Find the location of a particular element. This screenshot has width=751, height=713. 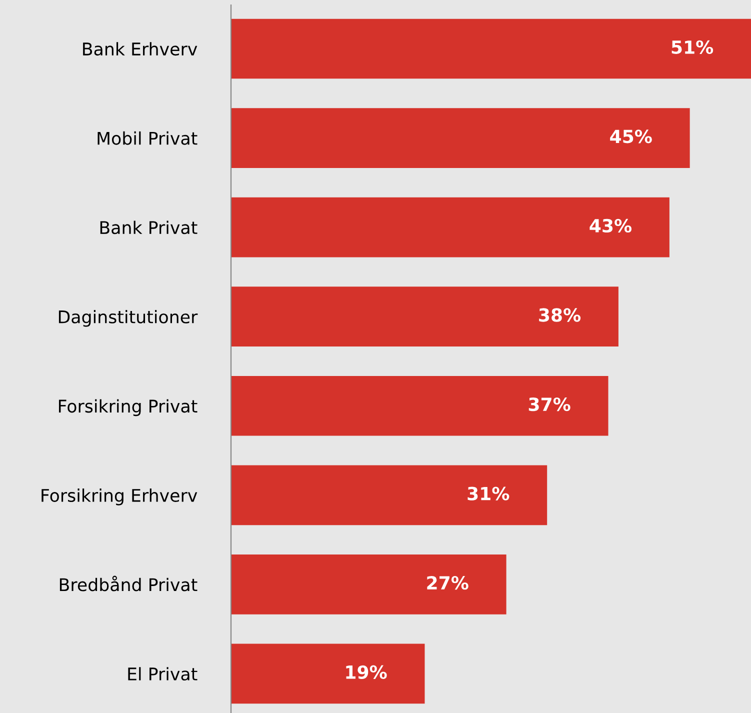

data-label: 31% is located at coordinates (489, 493).